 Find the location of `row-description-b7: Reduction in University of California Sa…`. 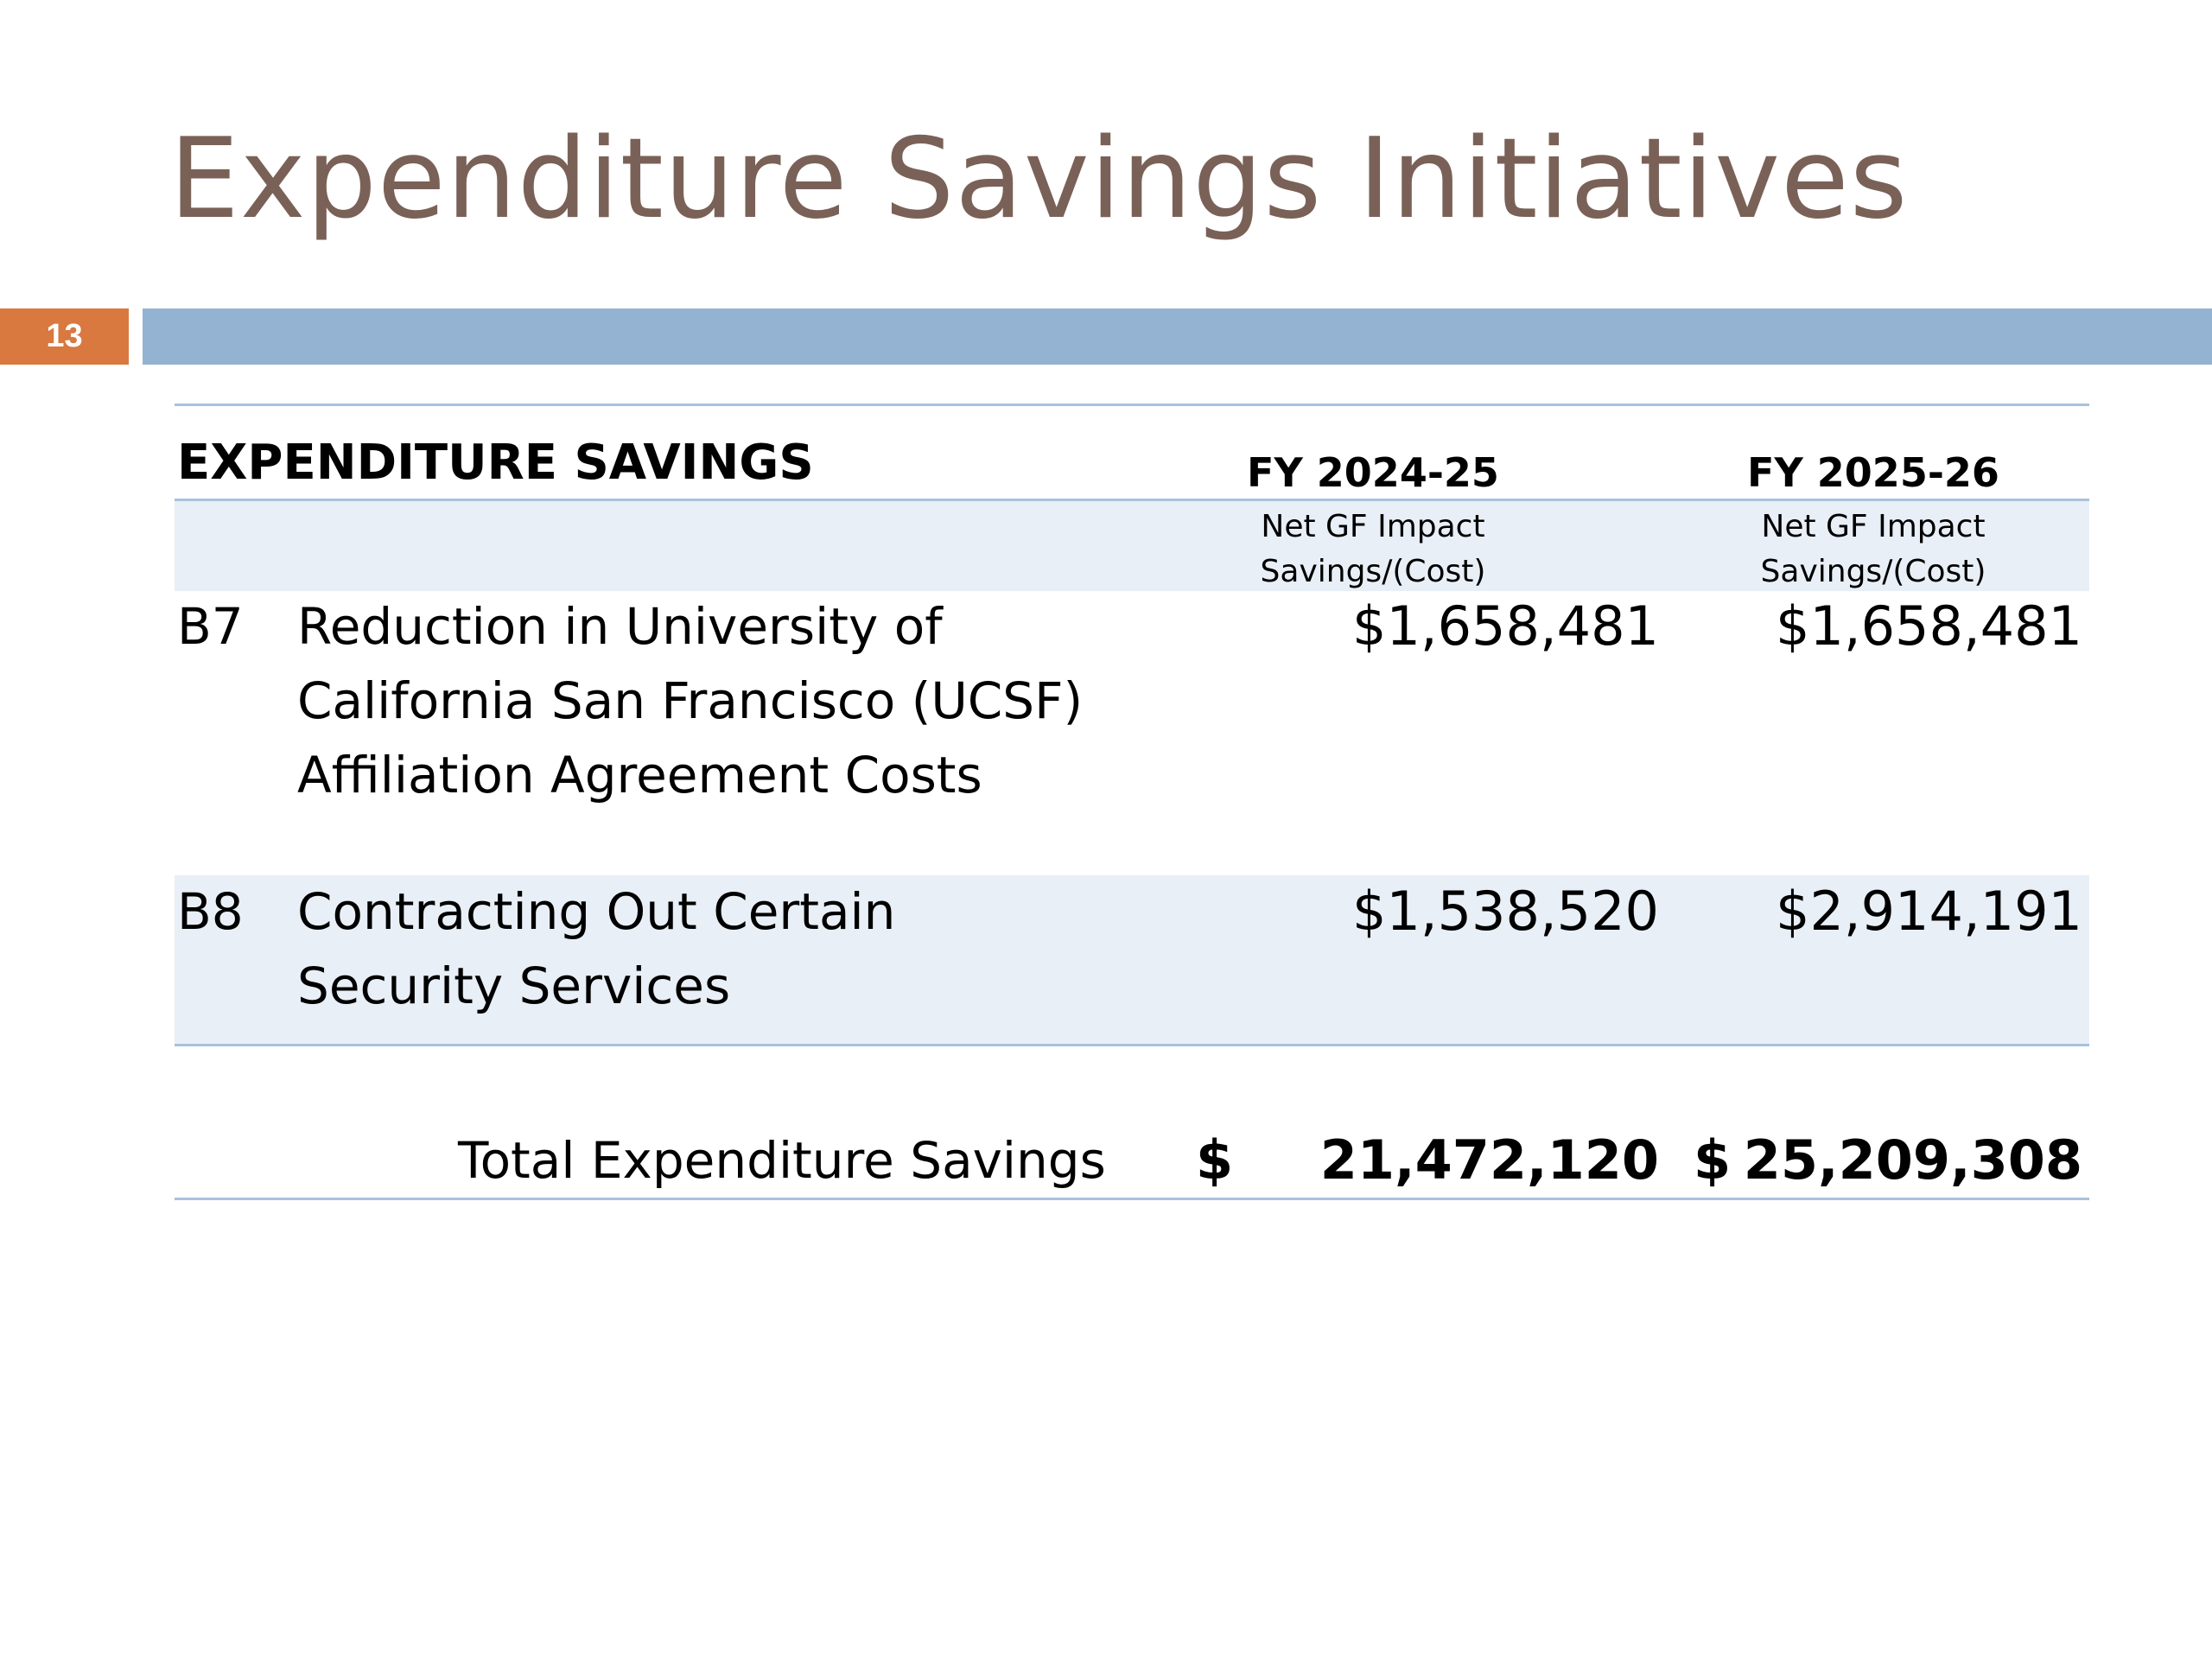

row-description-b7: Reduction in University of California Sa… is located at coordinates (690, 700).